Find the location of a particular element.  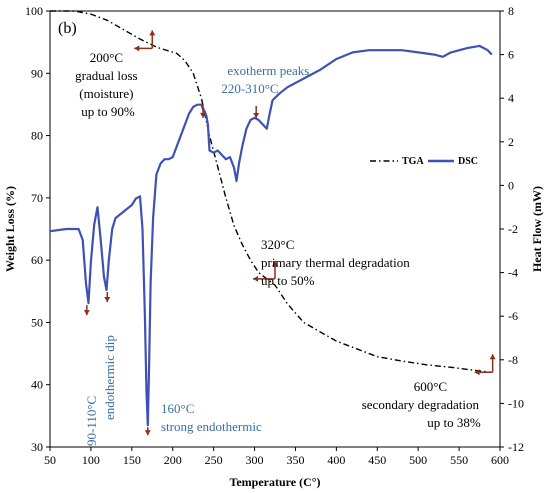

annotation-600c-line2: secondary degradation is located at coordinates (421, 404).